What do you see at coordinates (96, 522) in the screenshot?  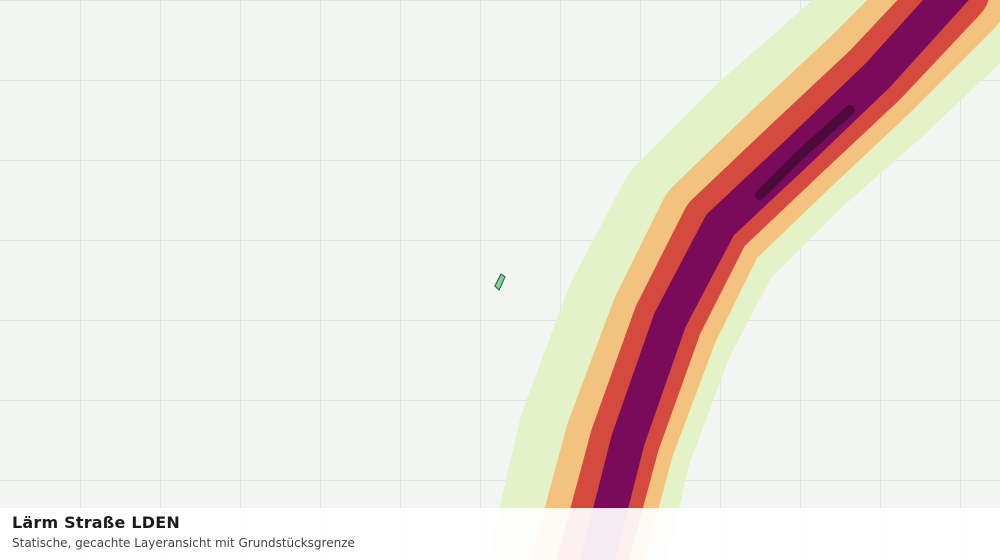 I see `layer-title: Lärm Straße LDEN` at bounding box center [96, 522].